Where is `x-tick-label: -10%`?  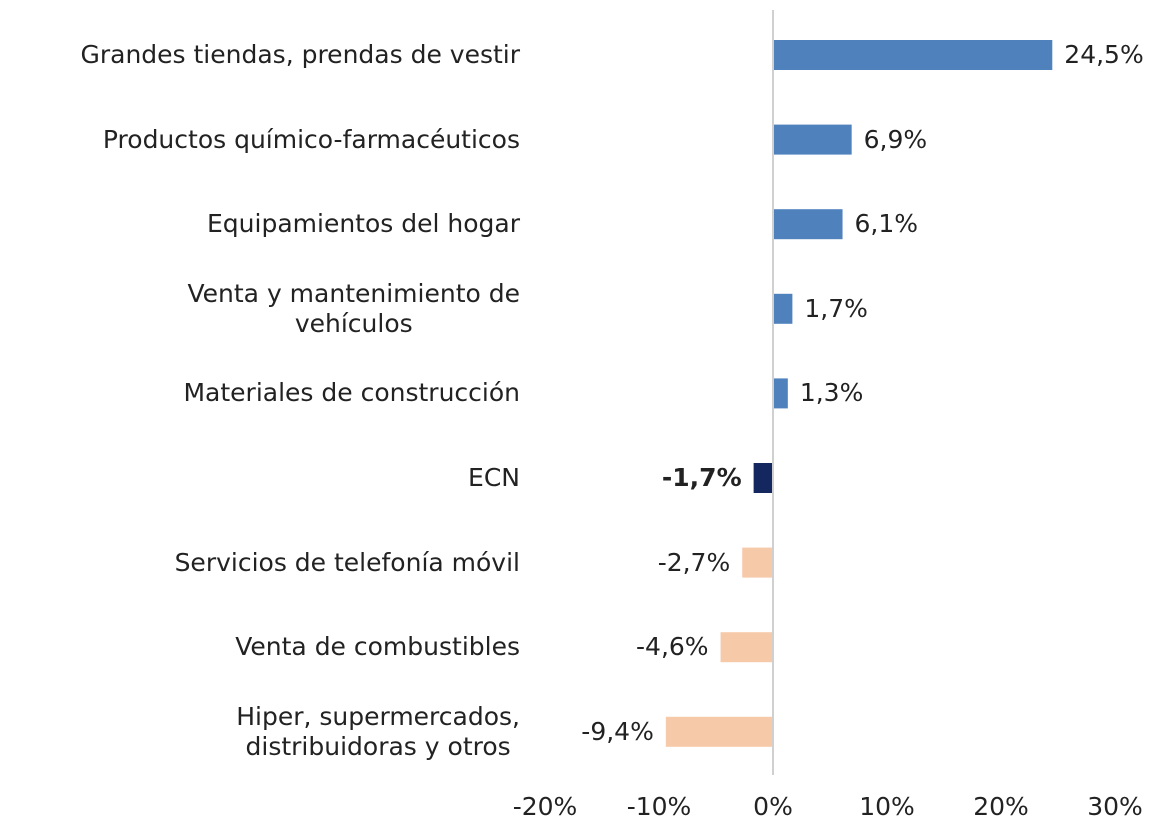 x-tick-label: -10% is located at coordinates (659, 806).